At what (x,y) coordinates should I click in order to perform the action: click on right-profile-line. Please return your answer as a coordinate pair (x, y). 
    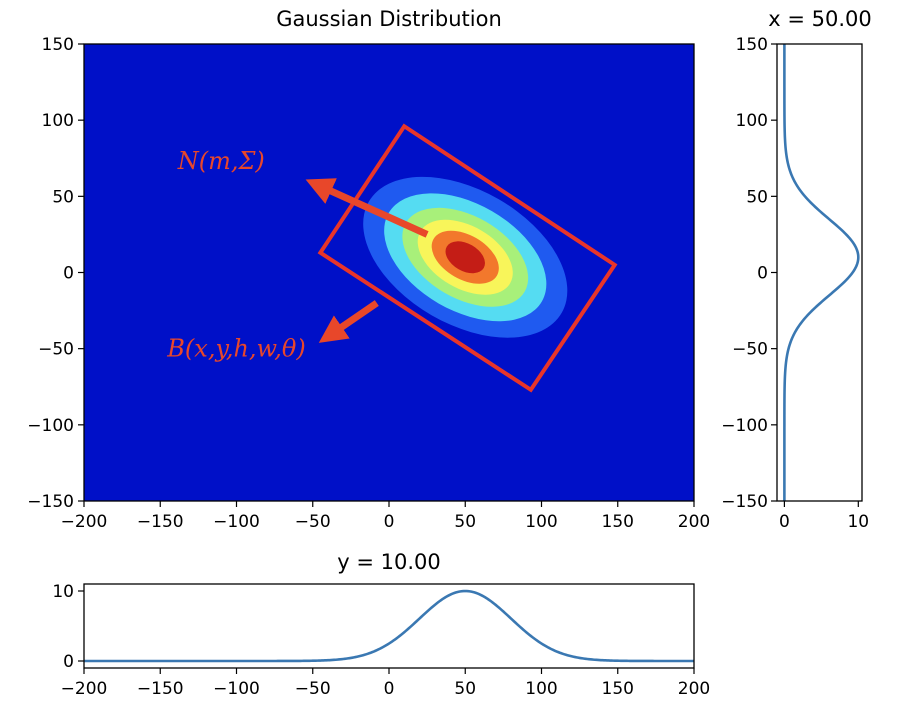
    Looking at the image, I should click on (821, 272).